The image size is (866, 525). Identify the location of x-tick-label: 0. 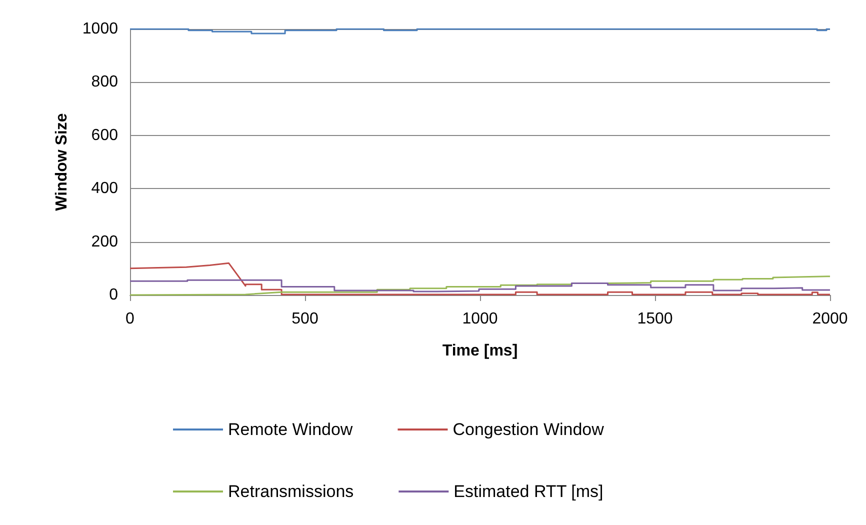
(130, 319).